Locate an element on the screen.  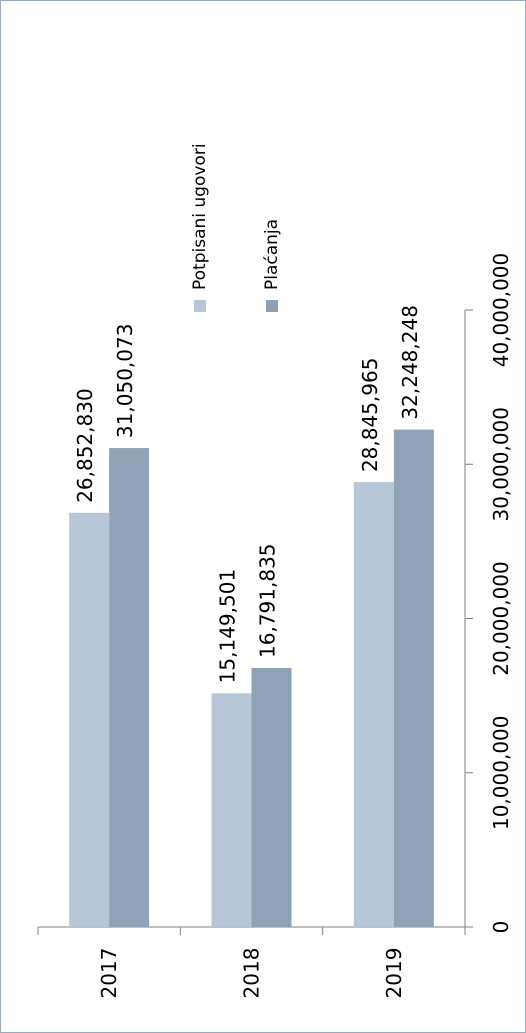
category-label: 2017 is located at coordinates (109, 973).